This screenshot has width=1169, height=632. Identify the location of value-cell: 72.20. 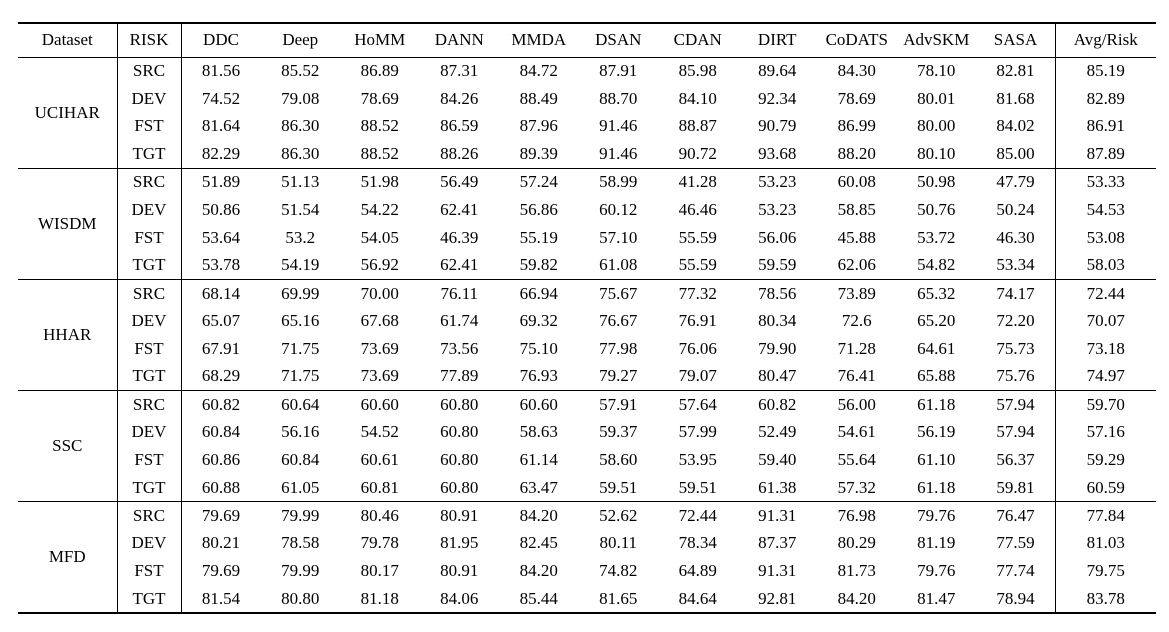
(1015, 321).